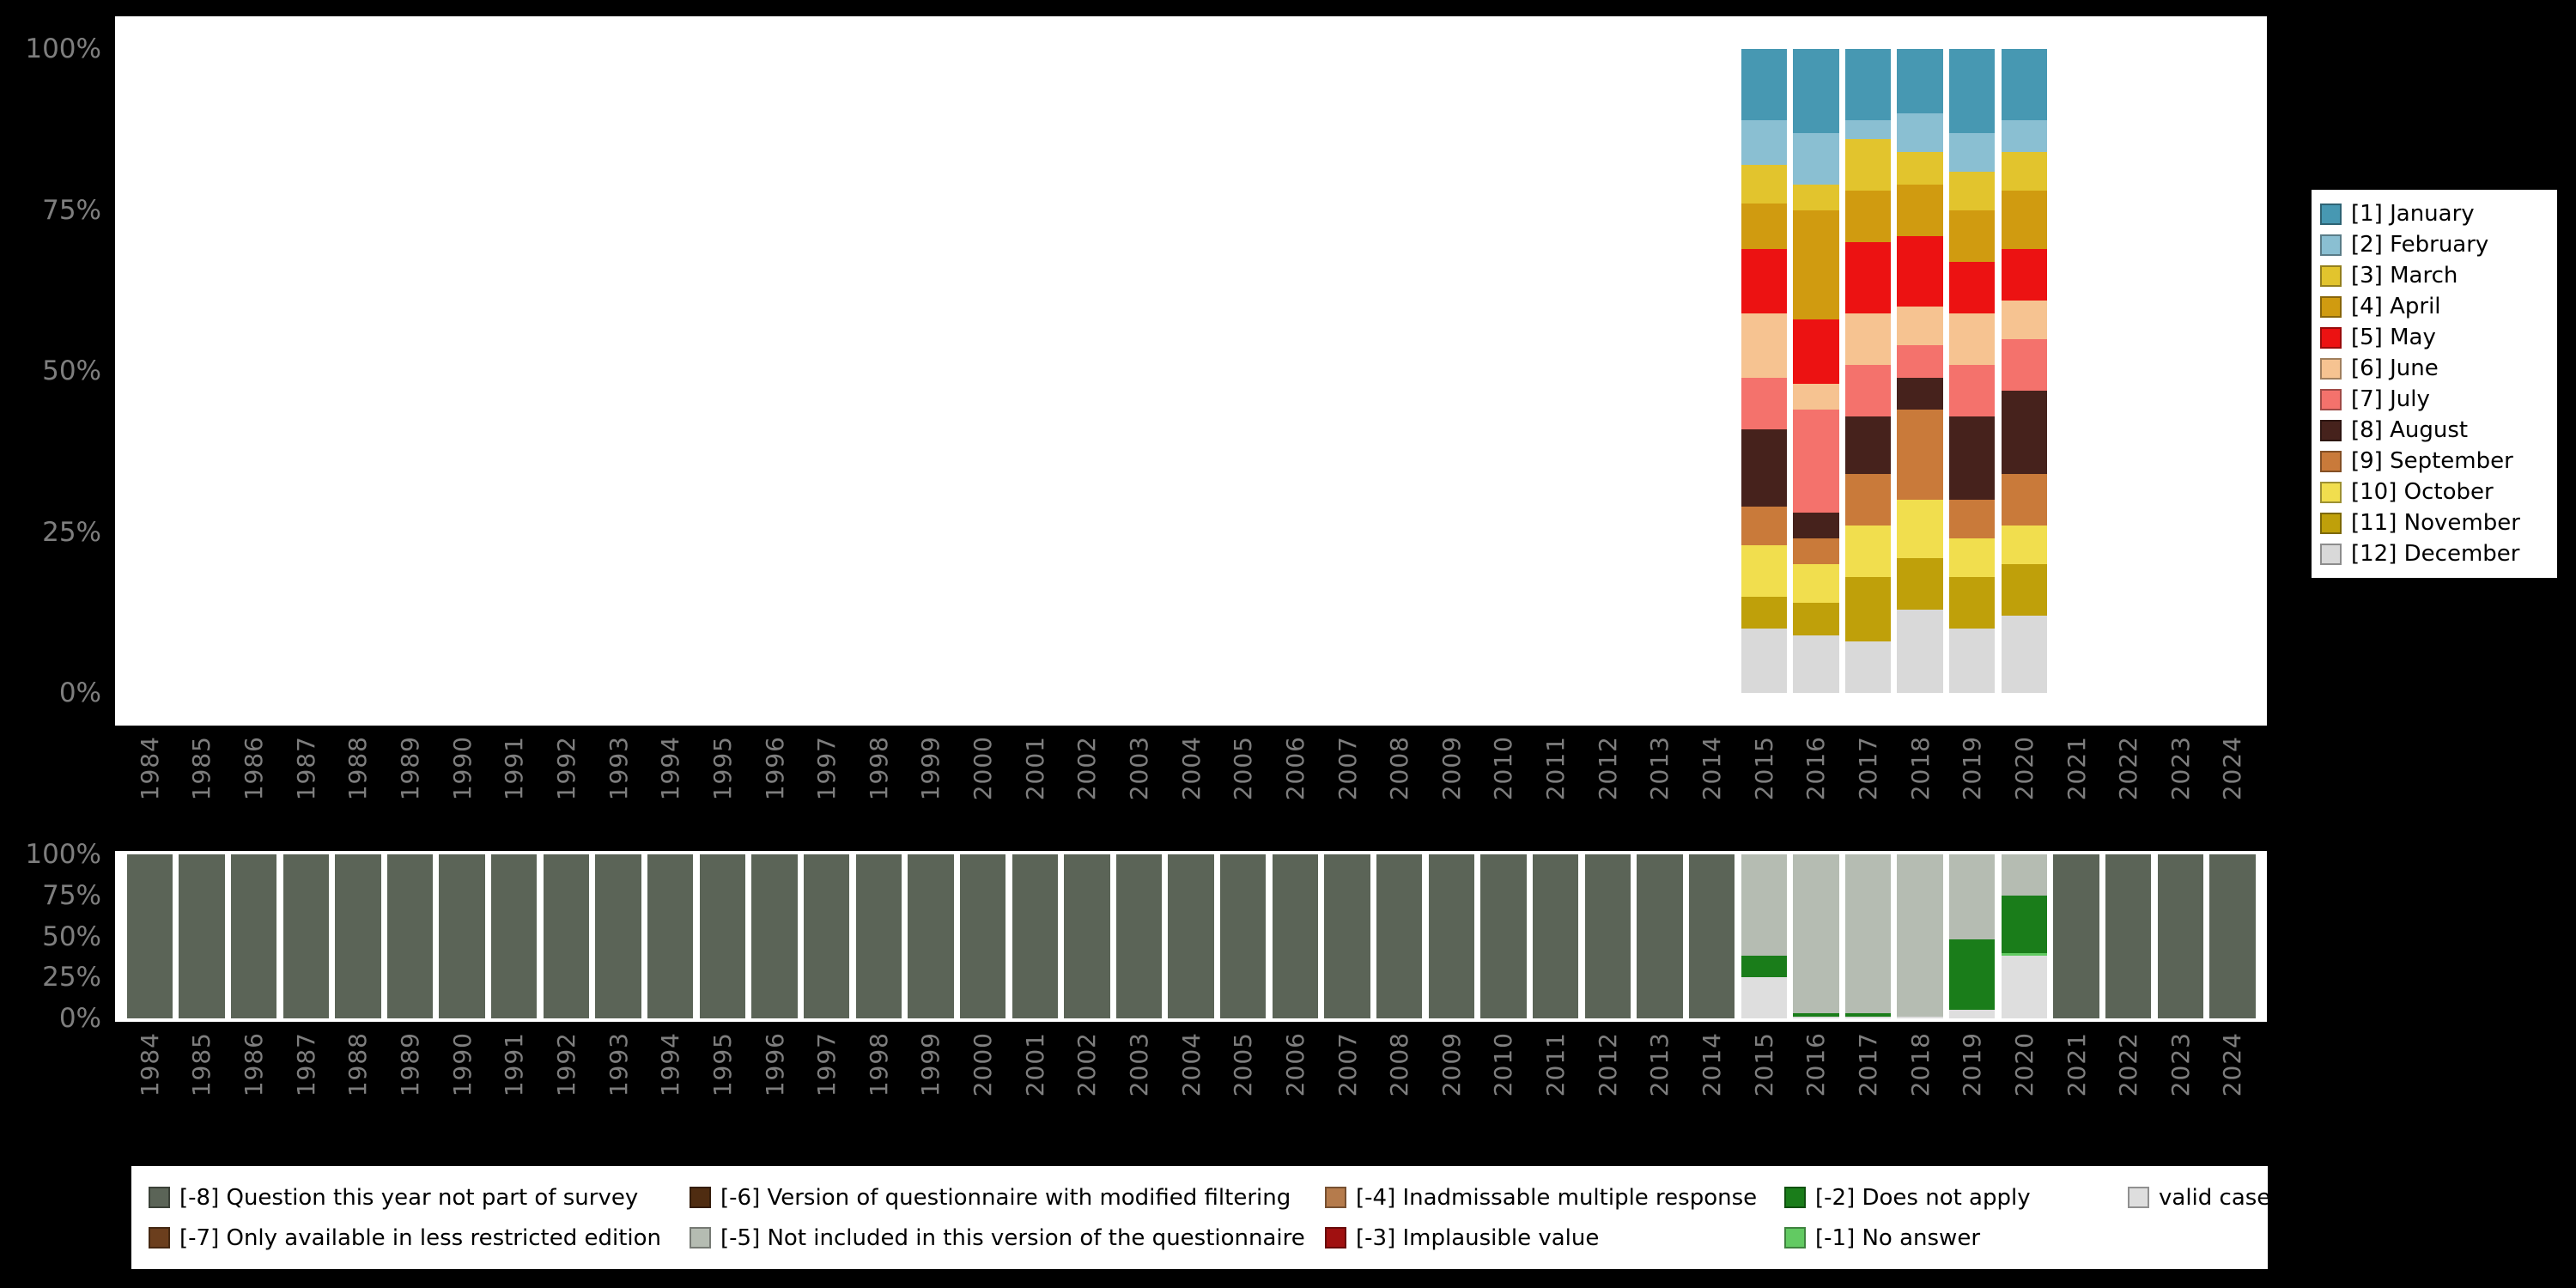 The width and height of the screenshot is (2576, 1288). I want to click on year-label: 2008, so click(1400, 1064).